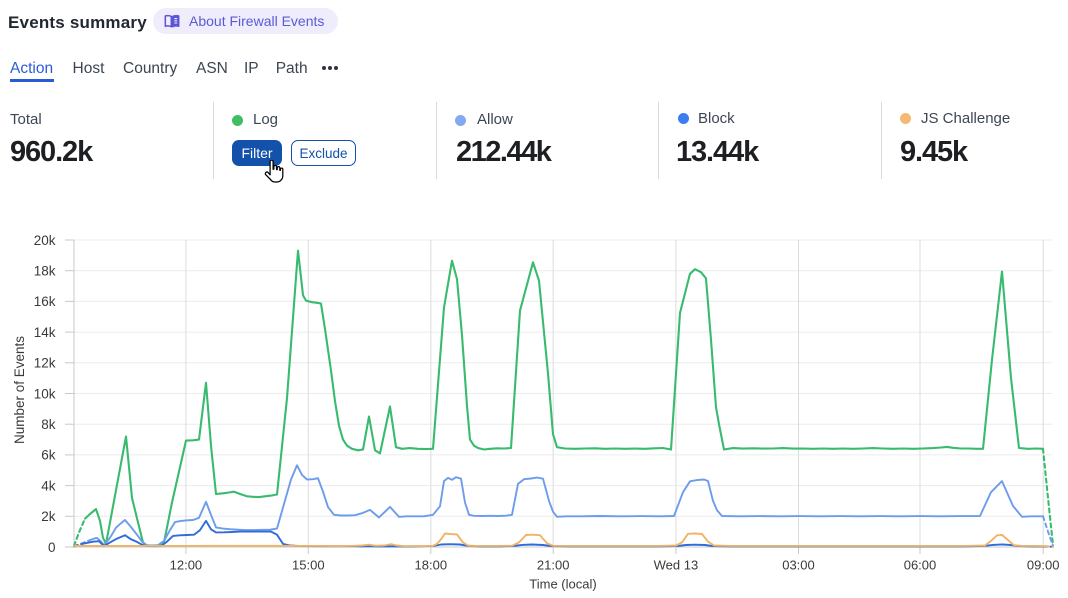 The height and width of the screenshot is (598, 1068). What do you see at coordinates (676, 565) in the screenshot?
I see `svg-text: Wed 13` at bounding box center [676, 565].